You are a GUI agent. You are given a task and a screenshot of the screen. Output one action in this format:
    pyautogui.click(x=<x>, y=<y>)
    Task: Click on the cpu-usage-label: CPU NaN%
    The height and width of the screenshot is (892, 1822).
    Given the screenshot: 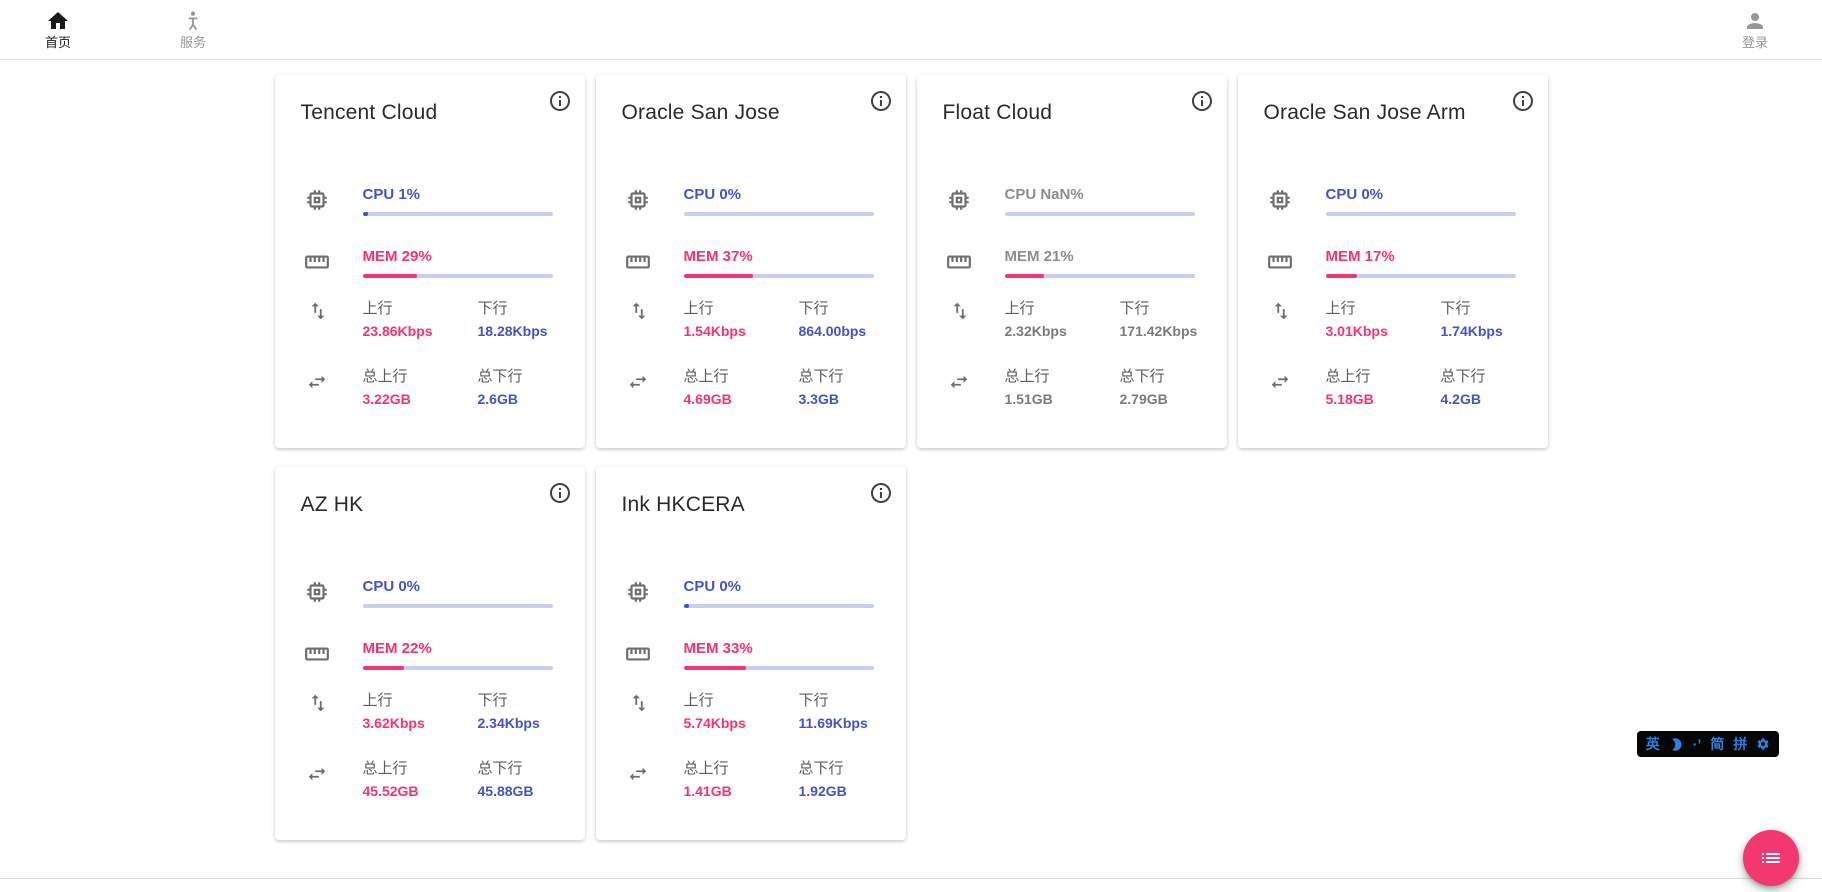 What is the action you would take?
    pyautogui.click(x=1044, y=194)
    